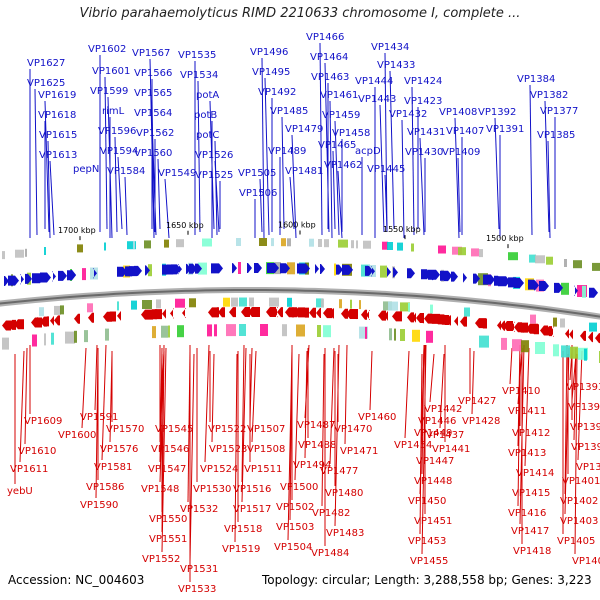 This screenshot has width=600, height=600. What do you see at coordinates (505, 238) in the screenshot?
I see `tick-label: 1500 kbp` at bounding box center [505, 238].